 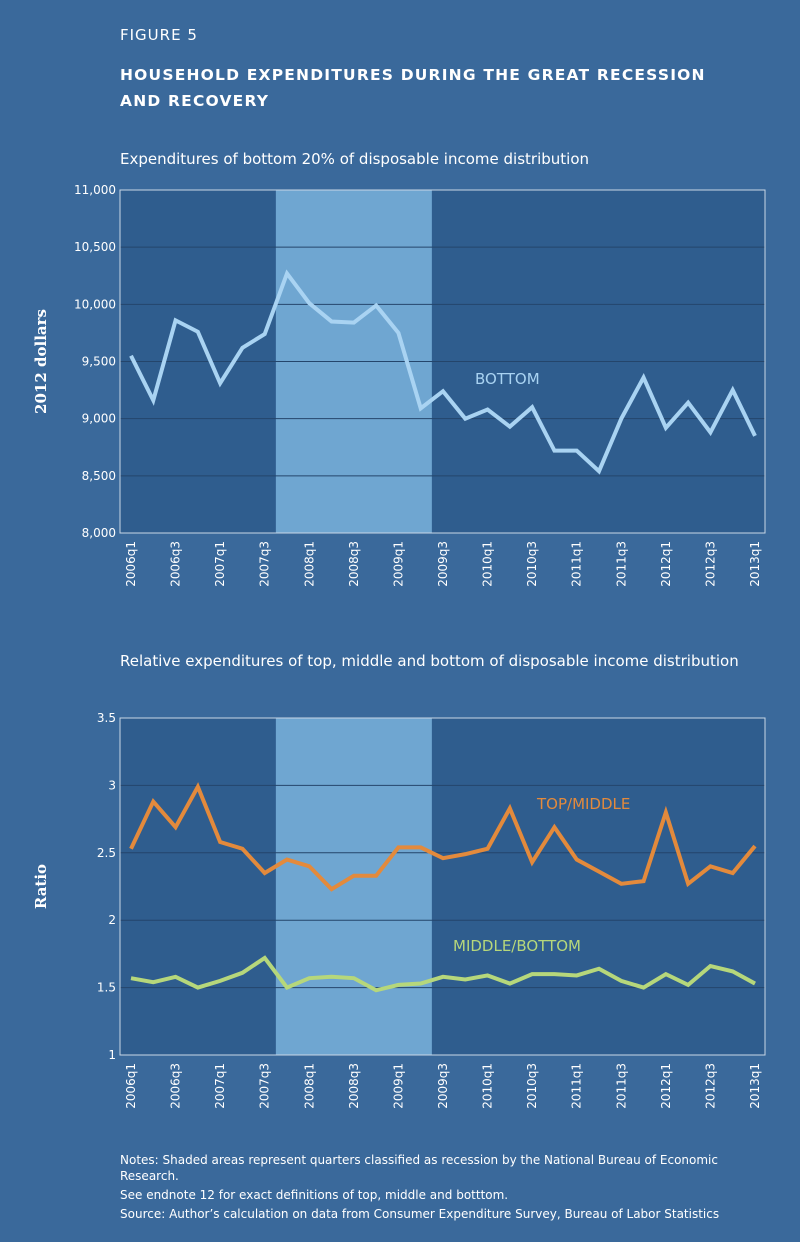 I want to click on y-tick-label: 2.5, so click(x=106, y=853).